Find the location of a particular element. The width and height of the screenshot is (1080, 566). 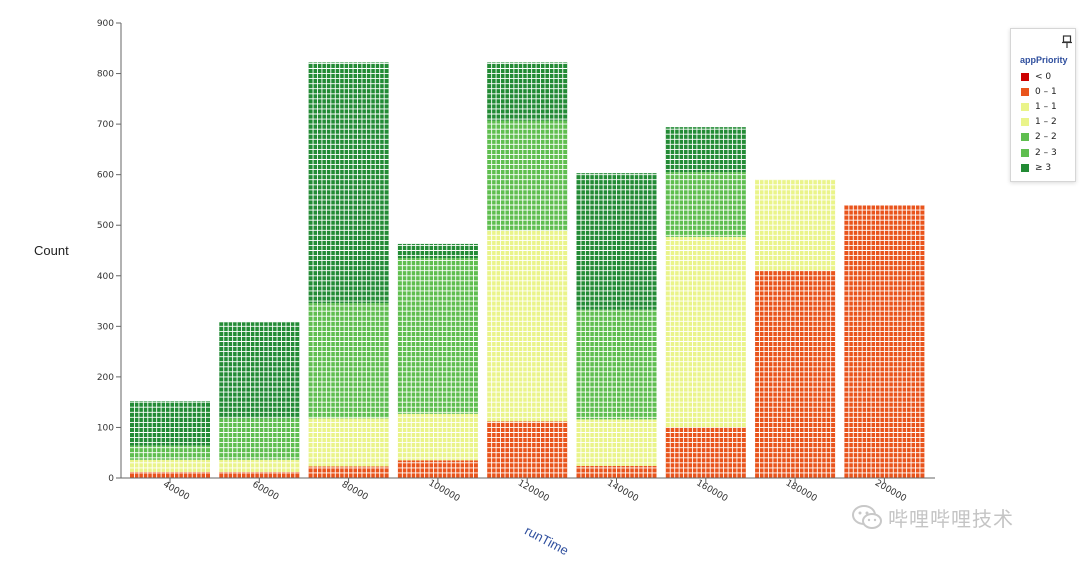

legend-item: 2 – 2 is located at coordinates (1039, 137).